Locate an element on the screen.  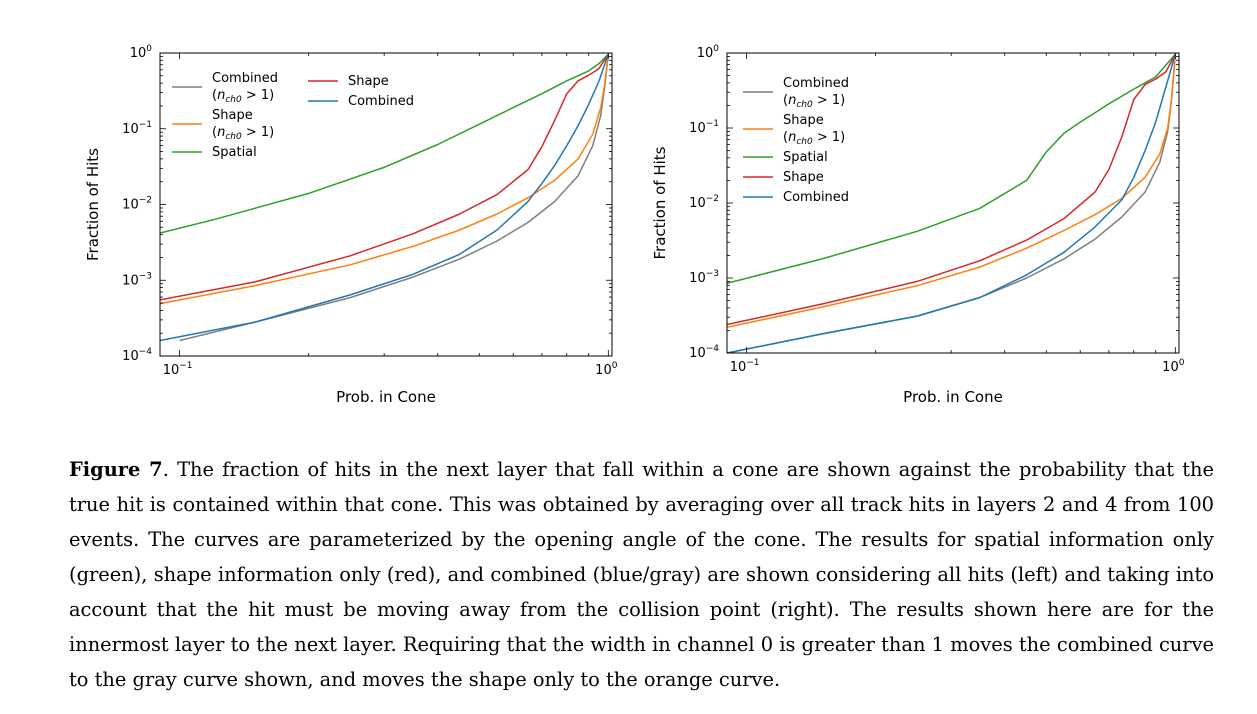
curves is located at coordinates (385, 197).